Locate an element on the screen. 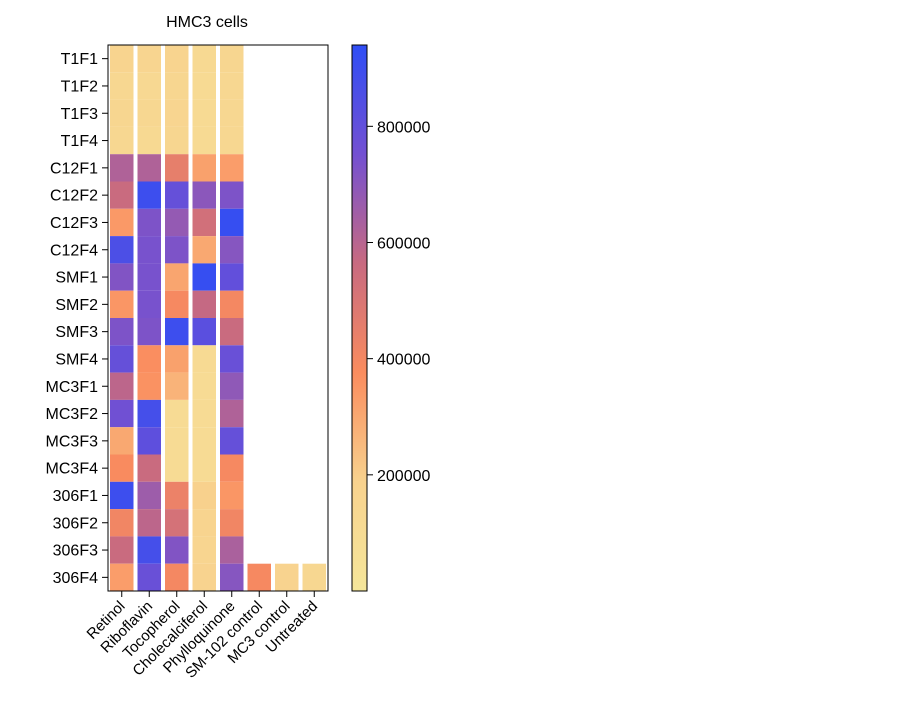 This screenshot has width=906, height=702. row-label: C12F2 is located at coordinates (74, 196).